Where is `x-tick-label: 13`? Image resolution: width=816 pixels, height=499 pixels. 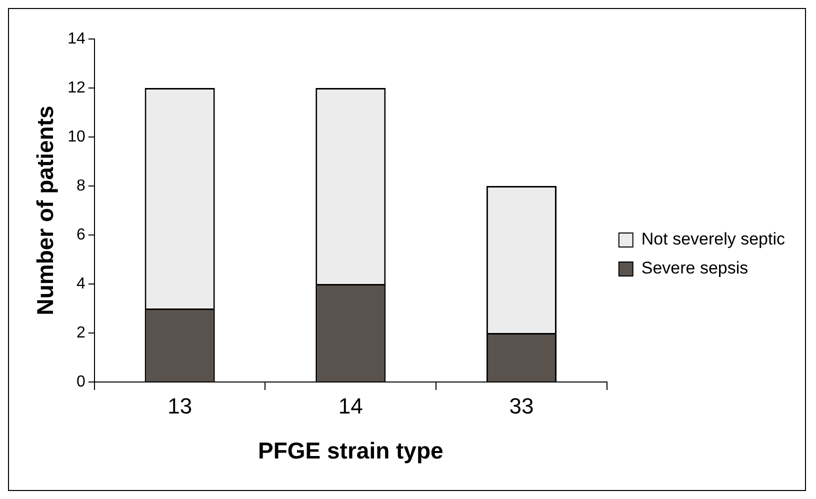
x-tick-label: 13 is located at coordinates (180, 405).